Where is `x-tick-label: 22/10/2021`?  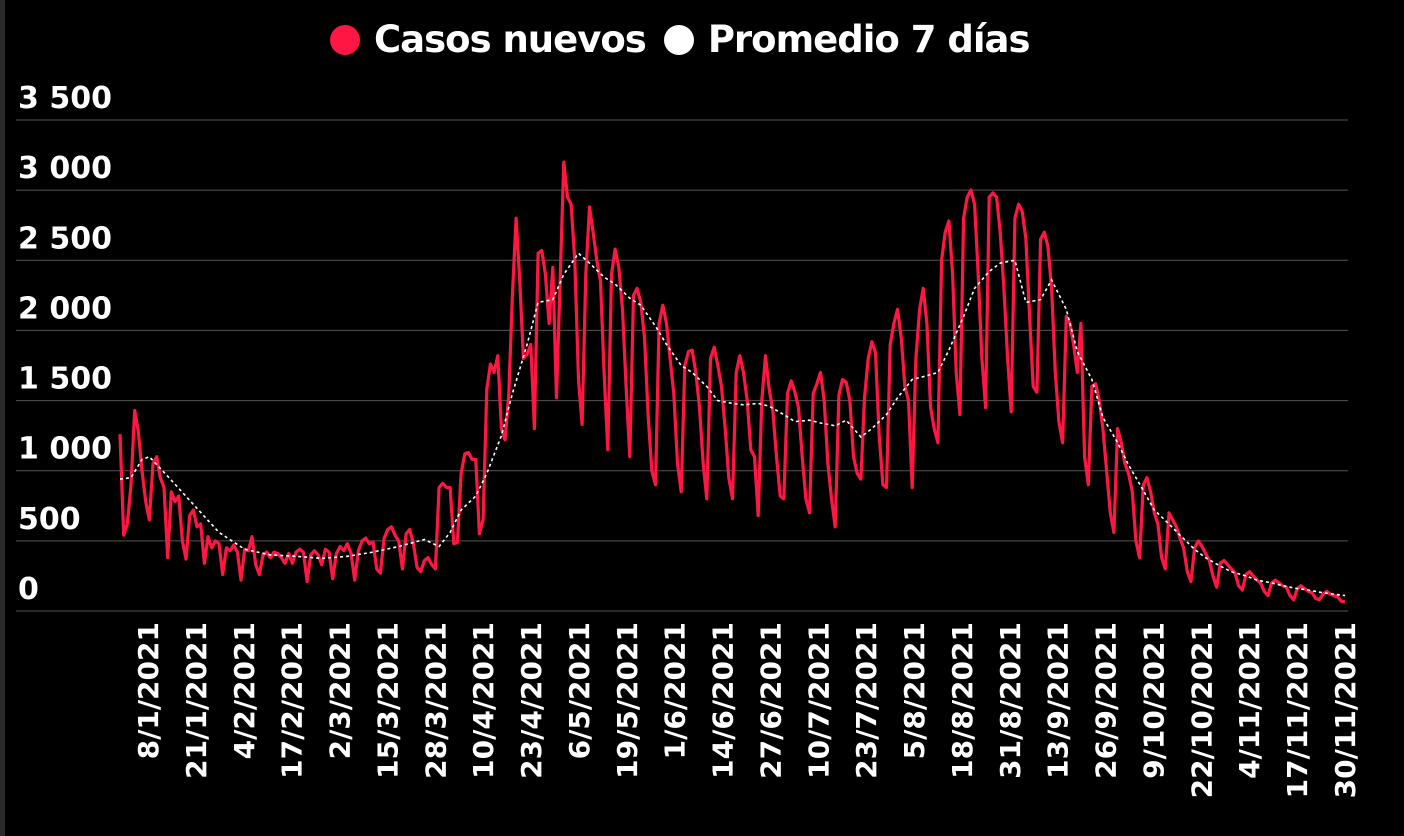 x-tick-label: 22/10/2021 is located at coordinates (1201, 710).